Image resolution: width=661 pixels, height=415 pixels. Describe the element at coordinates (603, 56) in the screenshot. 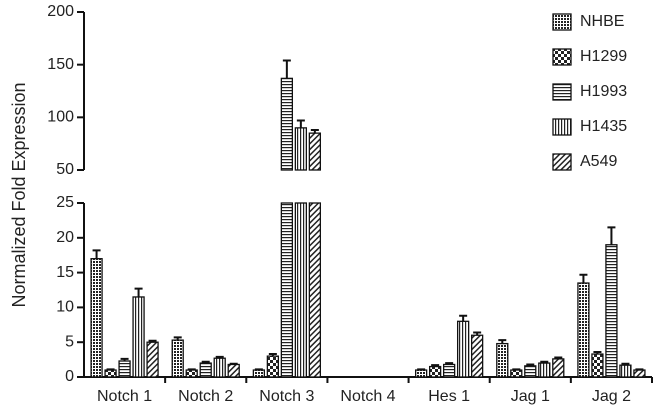

I see `legend-label: H1299` at that location.